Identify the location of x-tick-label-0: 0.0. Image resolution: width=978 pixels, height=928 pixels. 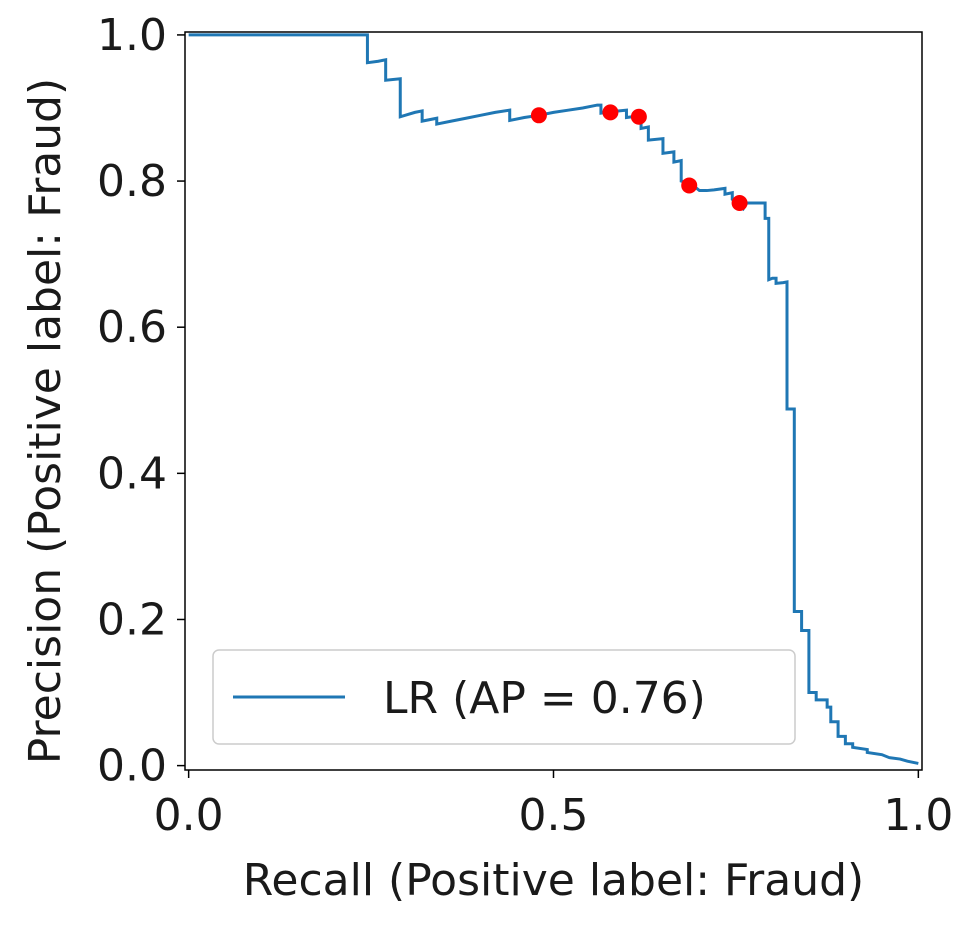
(189, 815).